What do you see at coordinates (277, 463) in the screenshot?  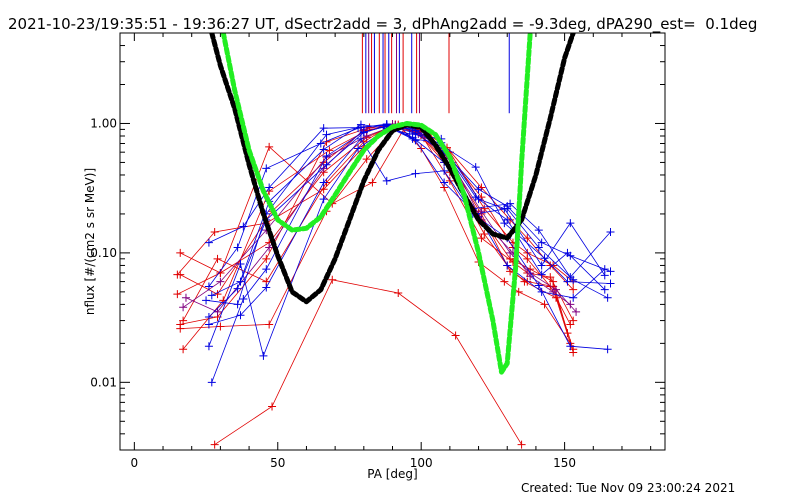 I see `x-tick-label: 50` at bounding box center [277, 463].